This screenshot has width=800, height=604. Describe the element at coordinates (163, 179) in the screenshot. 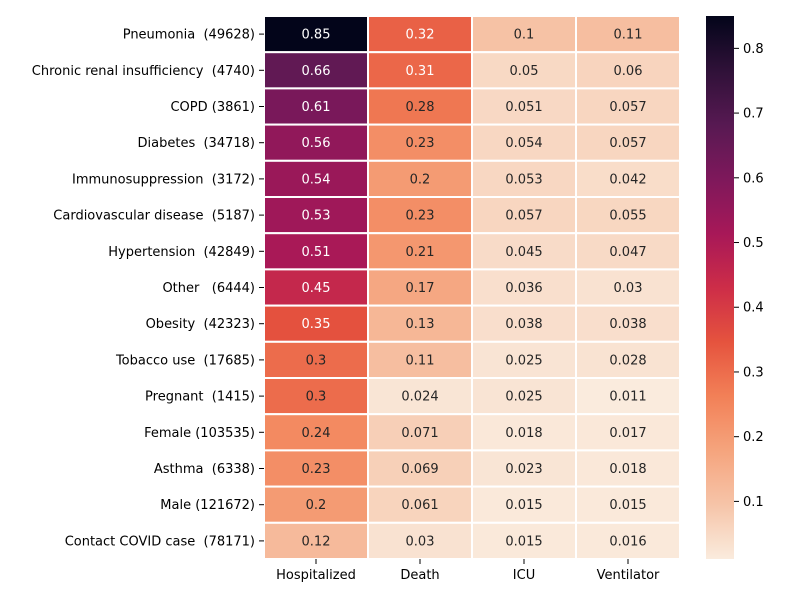

I see `row-label: Immunosuppression (3172)` at that location.